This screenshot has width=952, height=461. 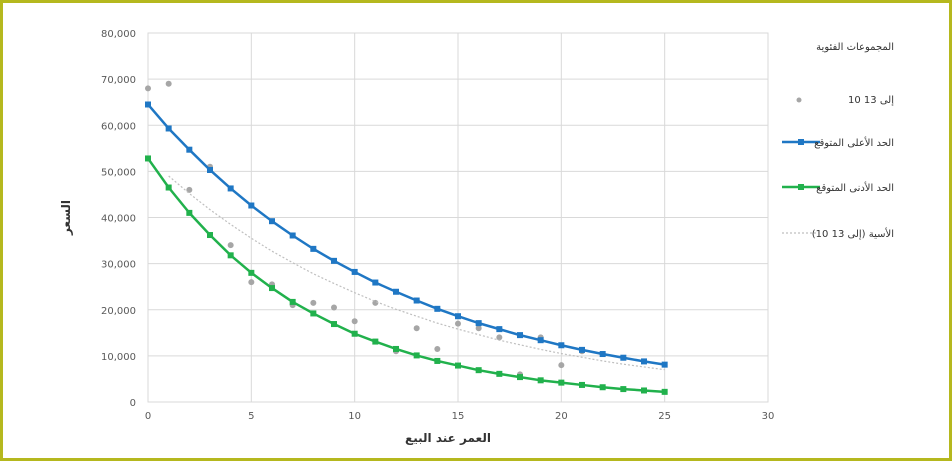 I want to click on legend-item: (10 إلى 13) الأسية, so click(x=838, y=233).